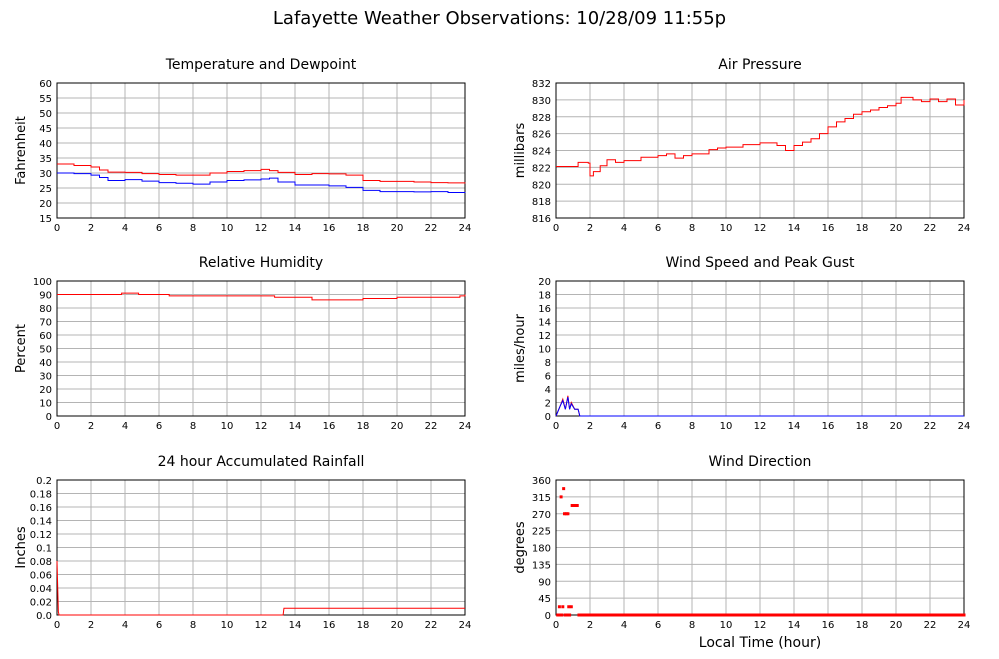 The height and width of the screenshot is (659, 999). What do you see at coordinates (41, 535) in the screenshot?
I see `y-tick-label: 0.12` at bounding box center [41, 535].